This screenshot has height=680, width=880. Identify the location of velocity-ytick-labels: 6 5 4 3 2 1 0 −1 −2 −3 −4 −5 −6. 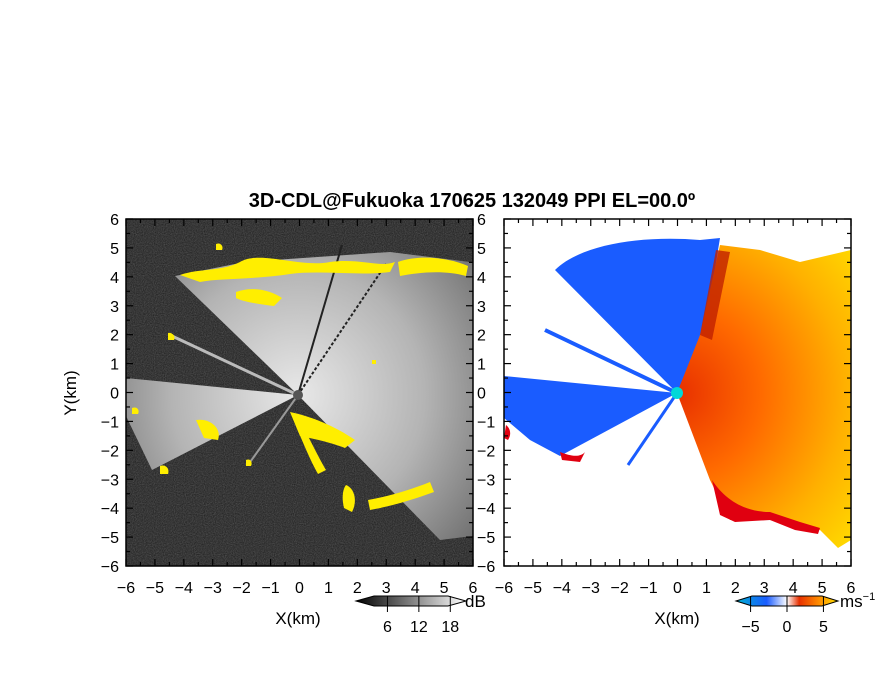
(486, 394).